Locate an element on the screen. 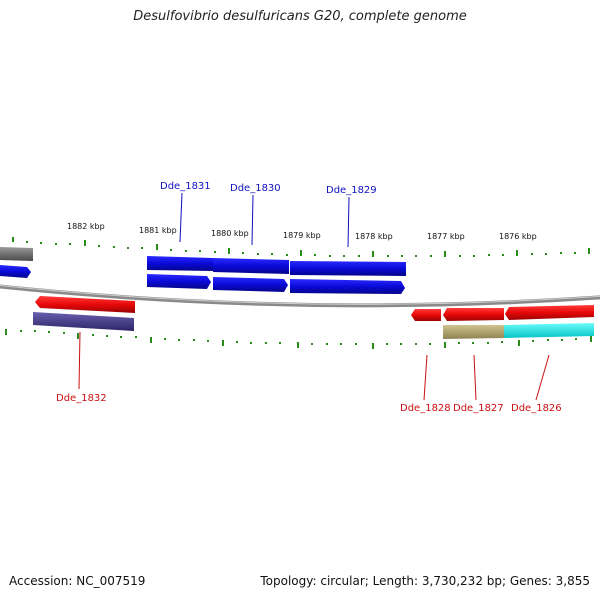 This screenshot has height=600, width=600. gene-feature-dde-1829-cds is located at coordinates (348, 268).